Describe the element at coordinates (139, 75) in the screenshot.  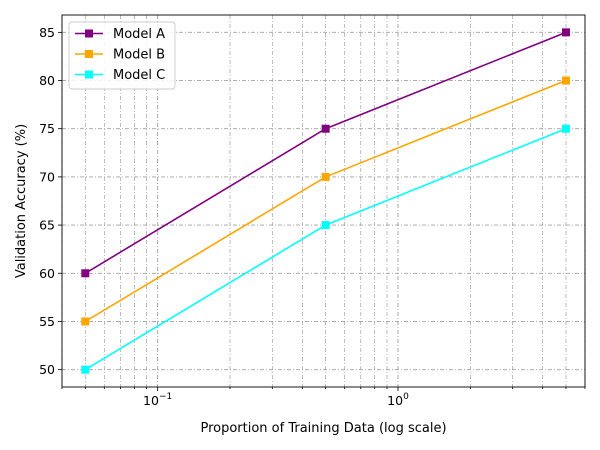
I see `legend-label: Model C` at that location.